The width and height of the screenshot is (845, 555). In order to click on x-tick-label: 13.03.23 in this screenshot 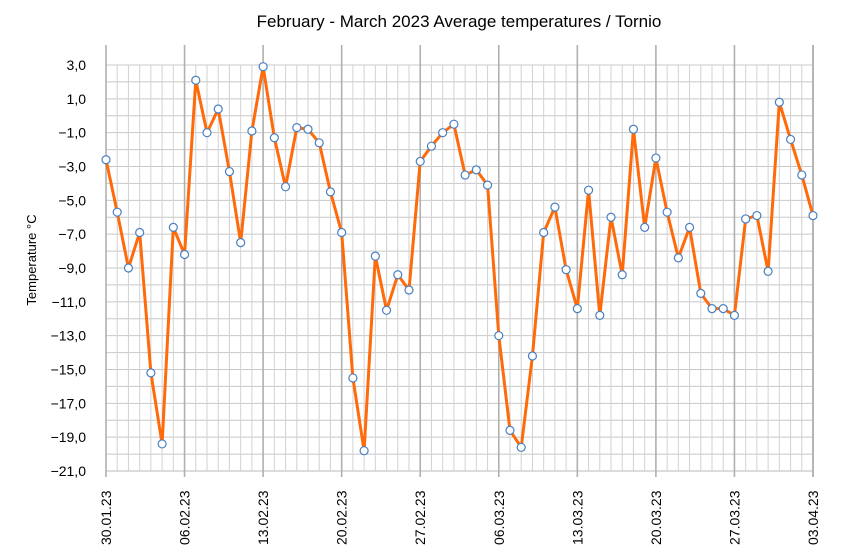, I will do `click(577, 517)`.